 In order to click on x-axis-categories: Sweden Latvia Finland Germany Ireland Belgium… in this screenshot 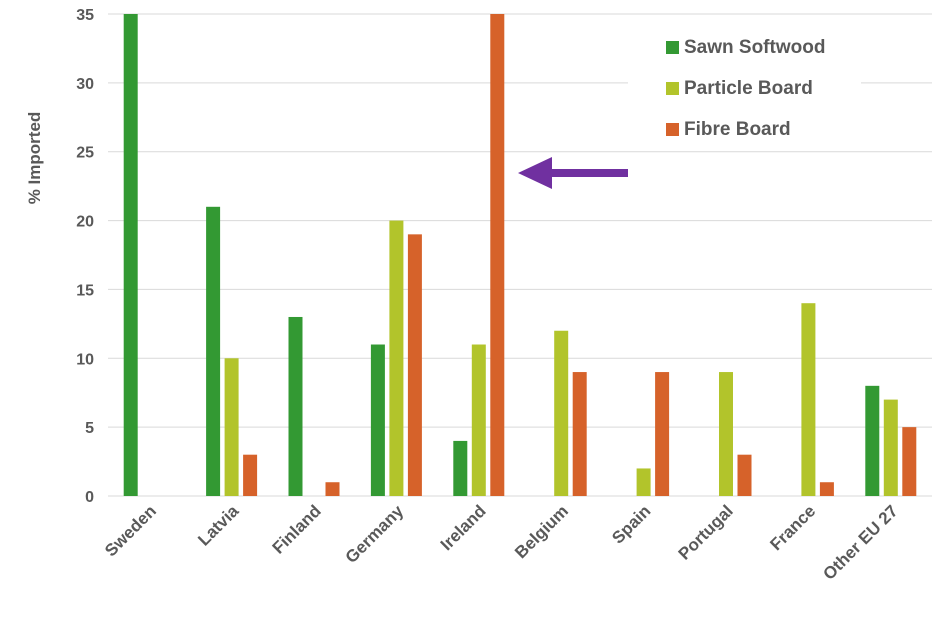, I will do `click(501, 542)`.